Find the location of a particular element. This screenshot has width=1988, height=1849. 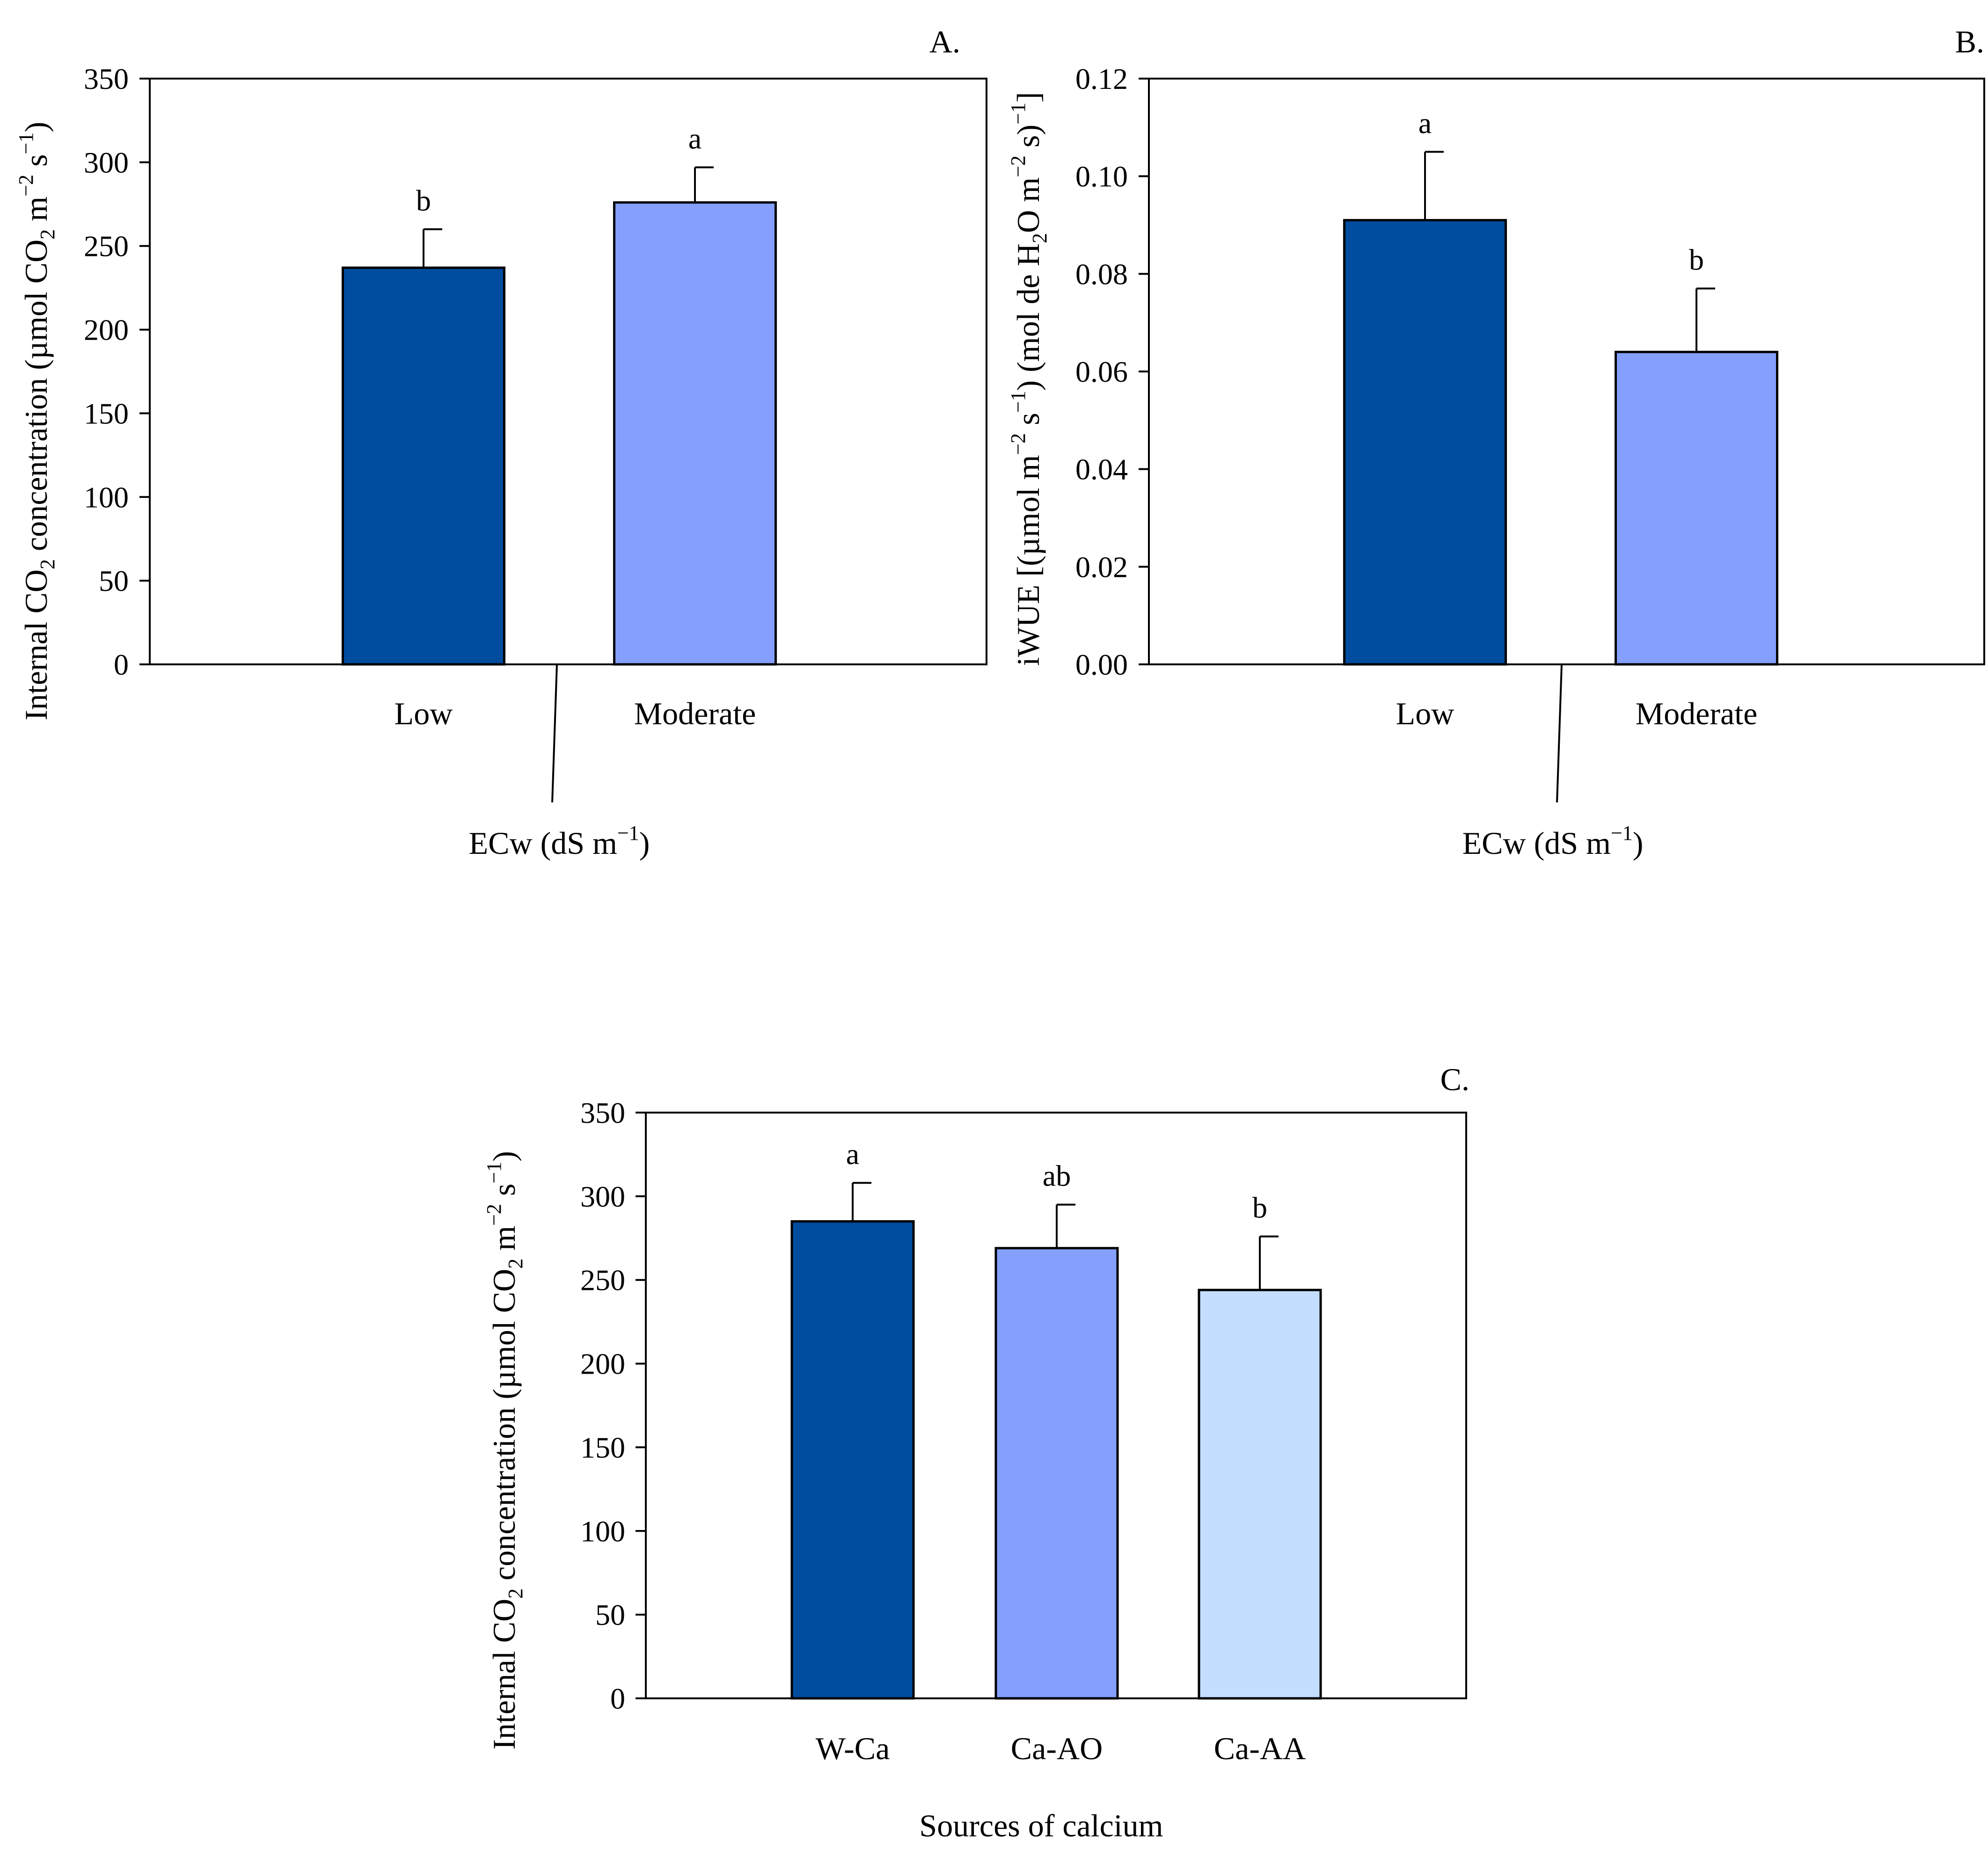

category-label-a: Low is located at coordinates (424, 713).